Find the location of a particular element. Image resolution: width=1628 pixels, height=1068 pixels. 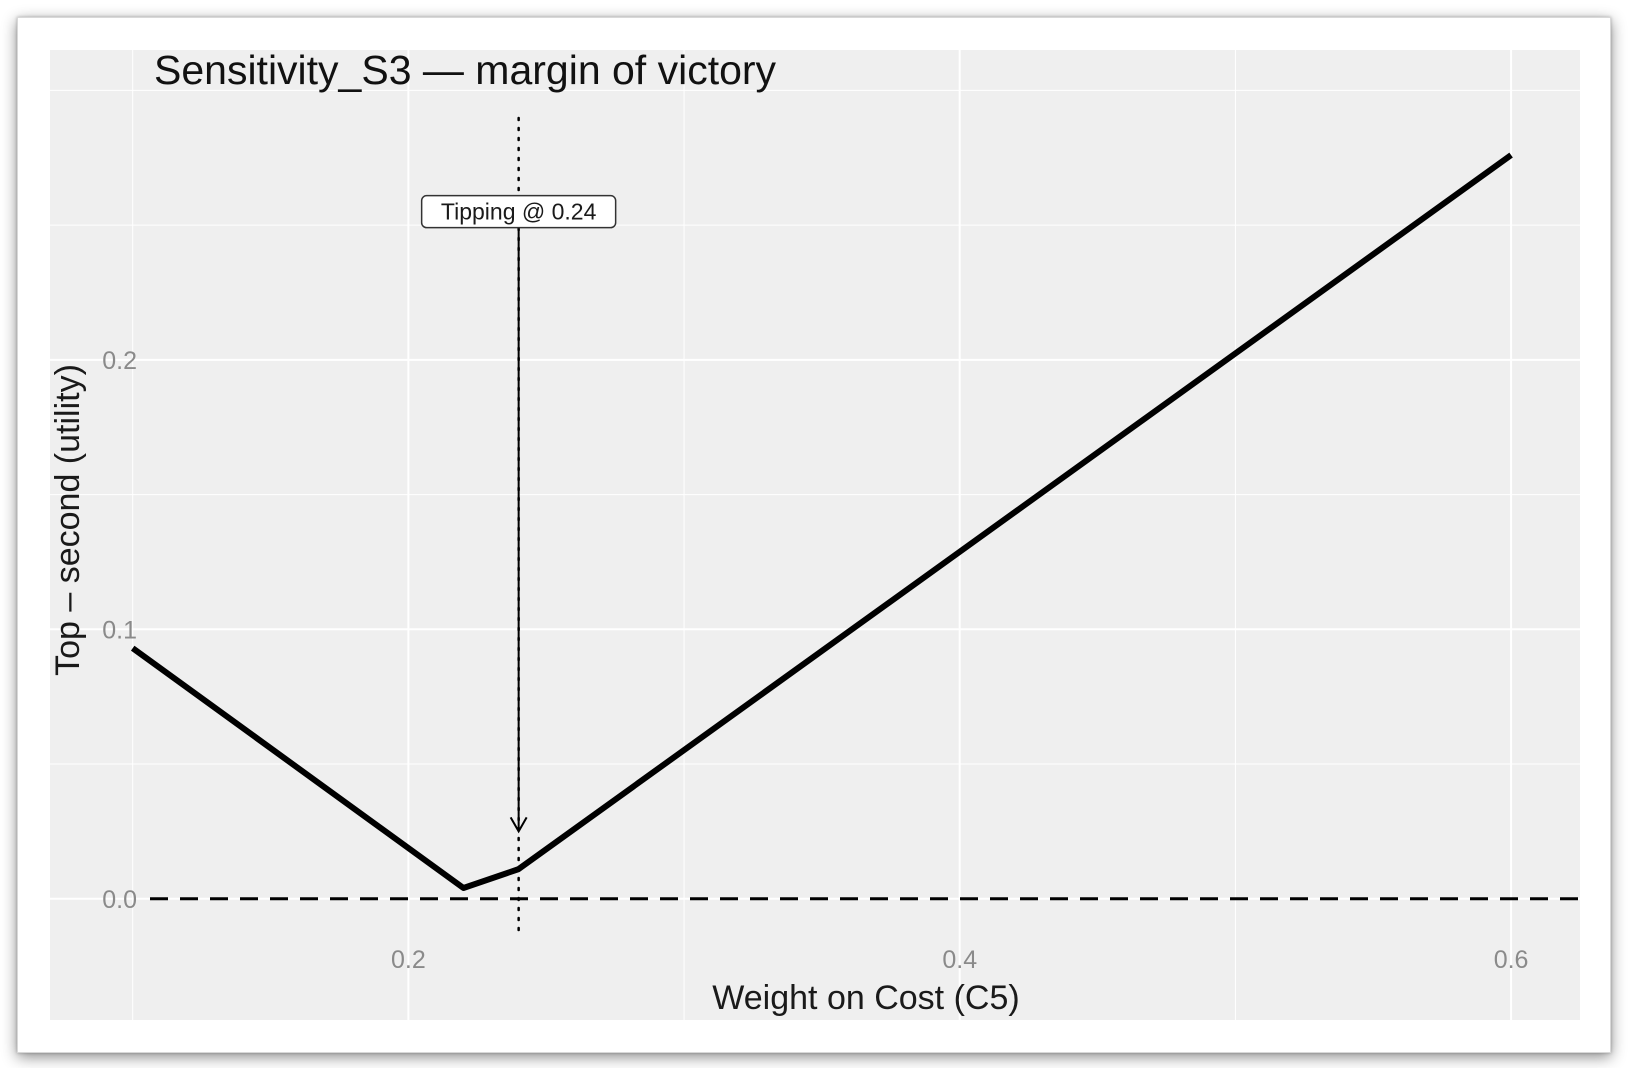

annotation-label: Tipping @ 0.24 is located at coordinates (519, 212).